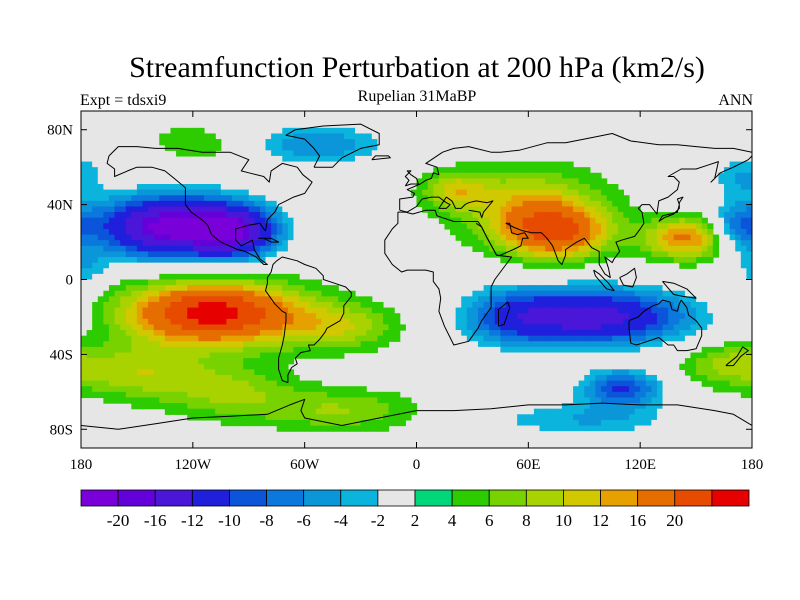  What do you see at coordinates (504, 314) in the screenshot?
I see `coastline` at bounding box center [504, 314].